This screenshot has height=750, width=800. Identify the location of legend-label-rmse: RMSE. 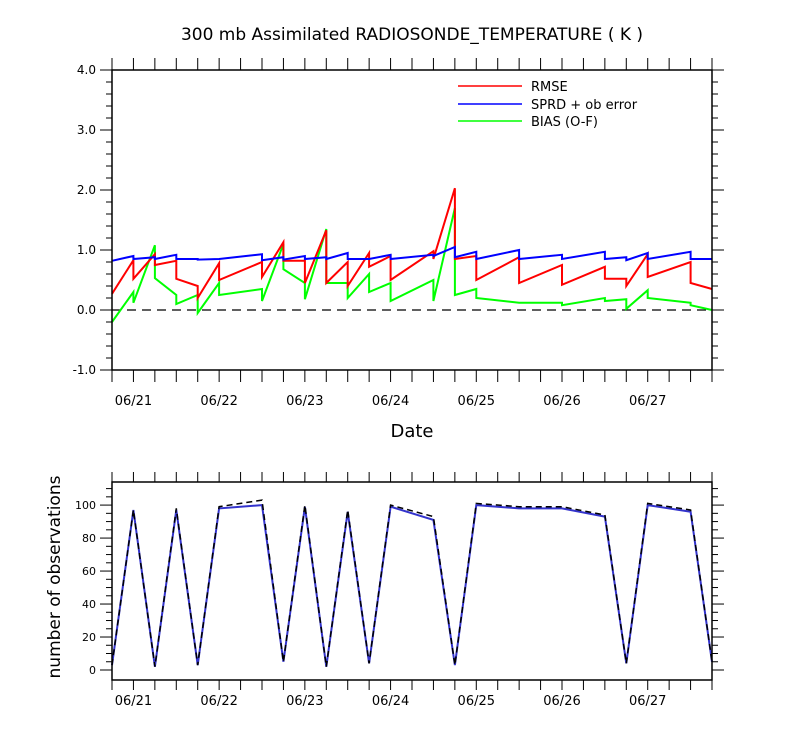
(549, 87).